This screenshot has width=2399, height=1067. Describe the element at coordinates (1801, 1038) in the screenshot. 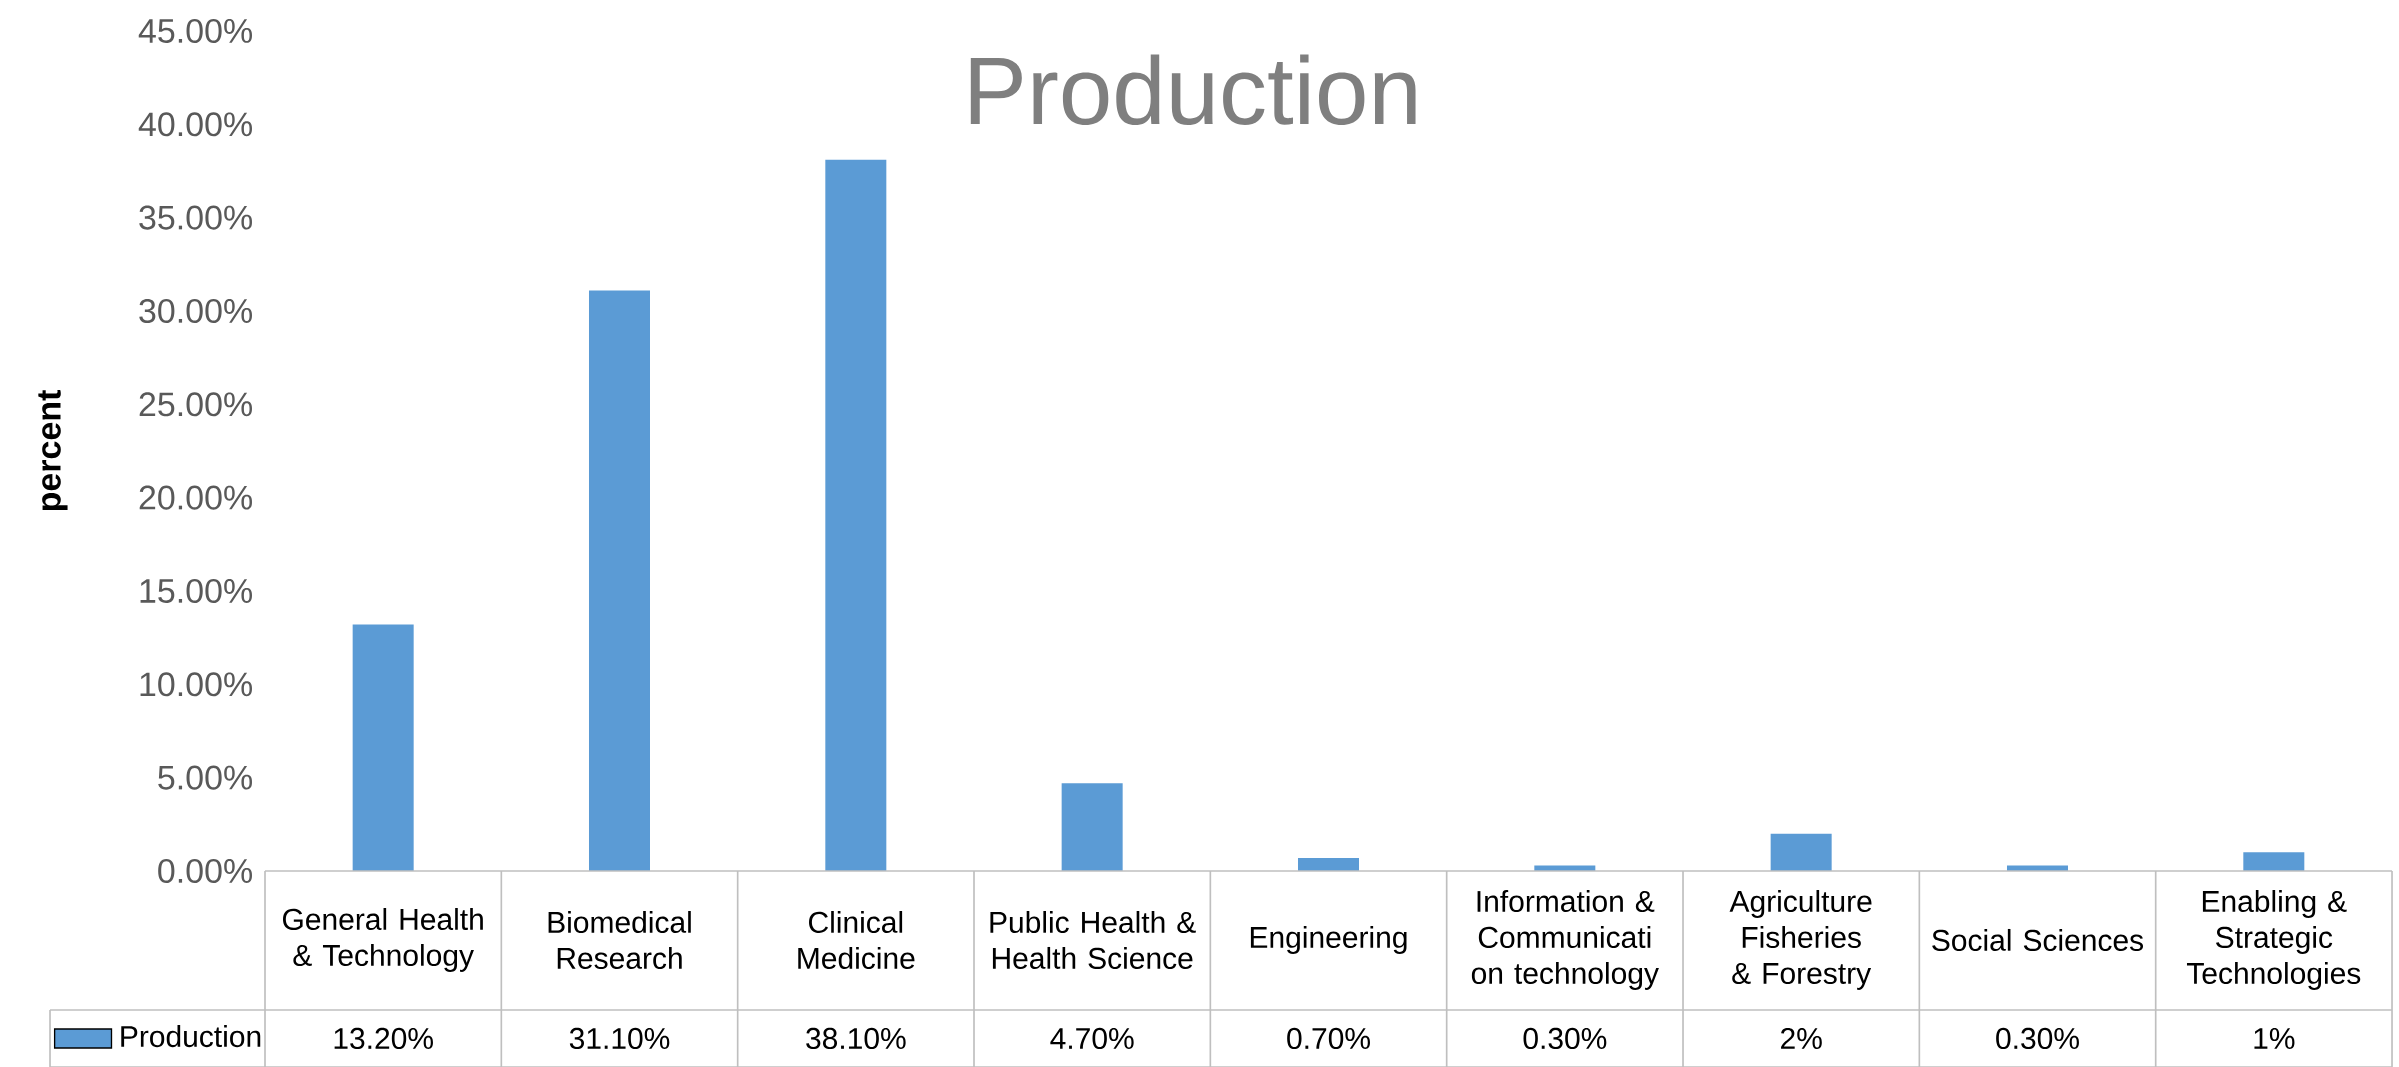

I see `data-label: 2%` at that location.